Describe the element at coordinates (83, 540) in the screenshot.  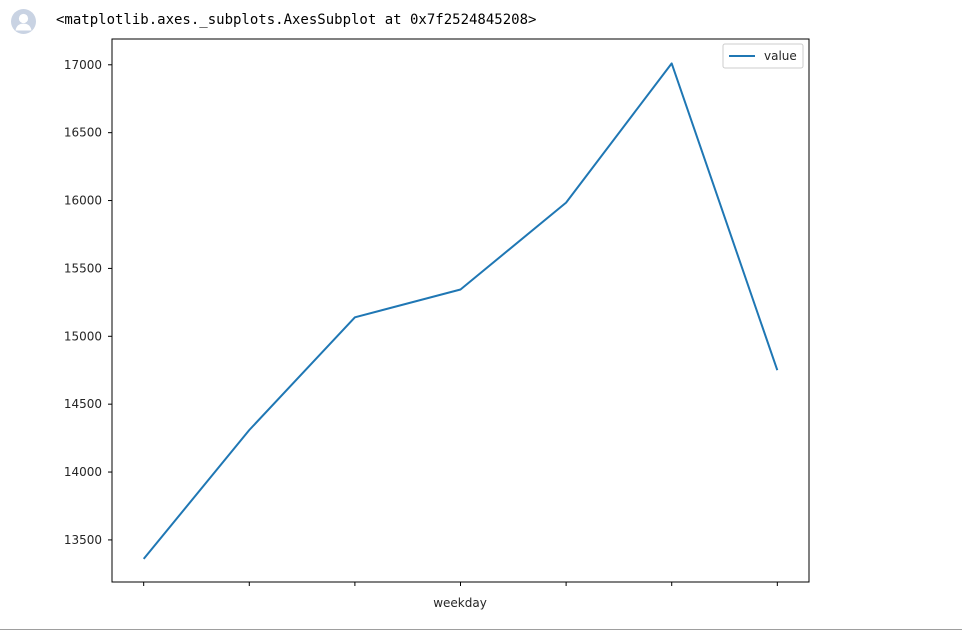
I see `y-tick-label-0: 13500` at that location.